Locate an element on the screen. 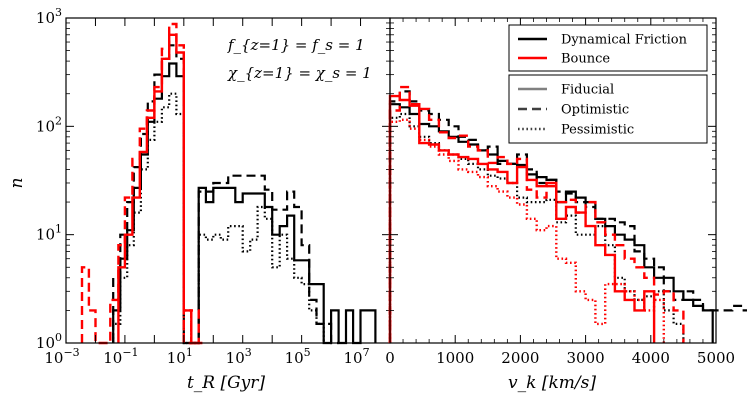 The image size is (747, 403). legend-style-label: Fiducial is located at coordinates (587, 90).